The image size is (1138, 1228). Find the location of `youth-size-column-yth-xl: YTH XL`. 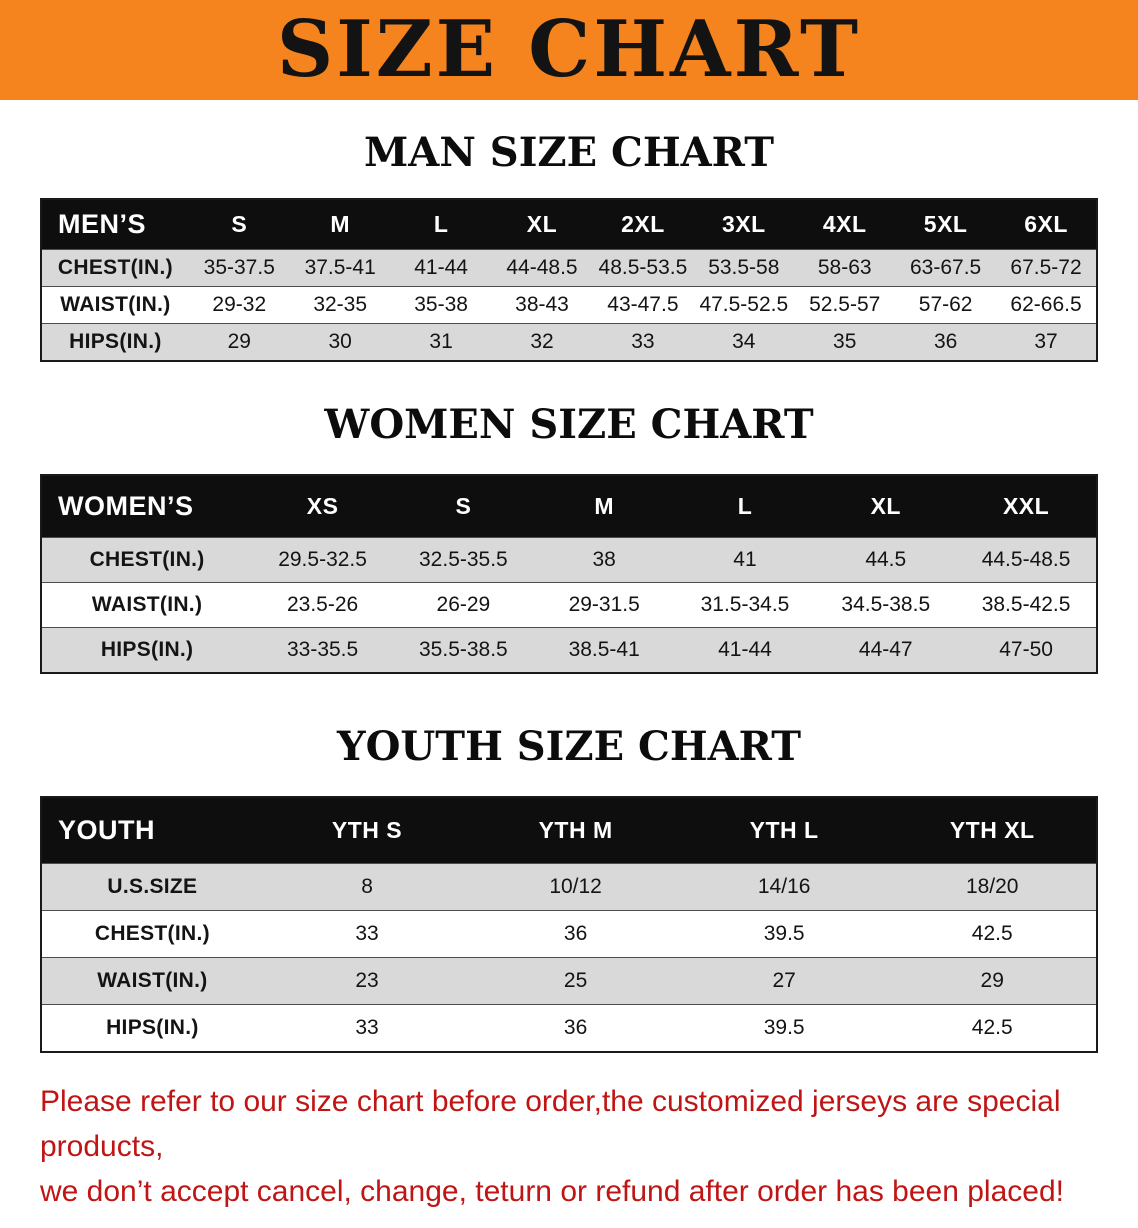

youth-size-column-yth-xl: YTH XL is located at coordinates (992, 830).